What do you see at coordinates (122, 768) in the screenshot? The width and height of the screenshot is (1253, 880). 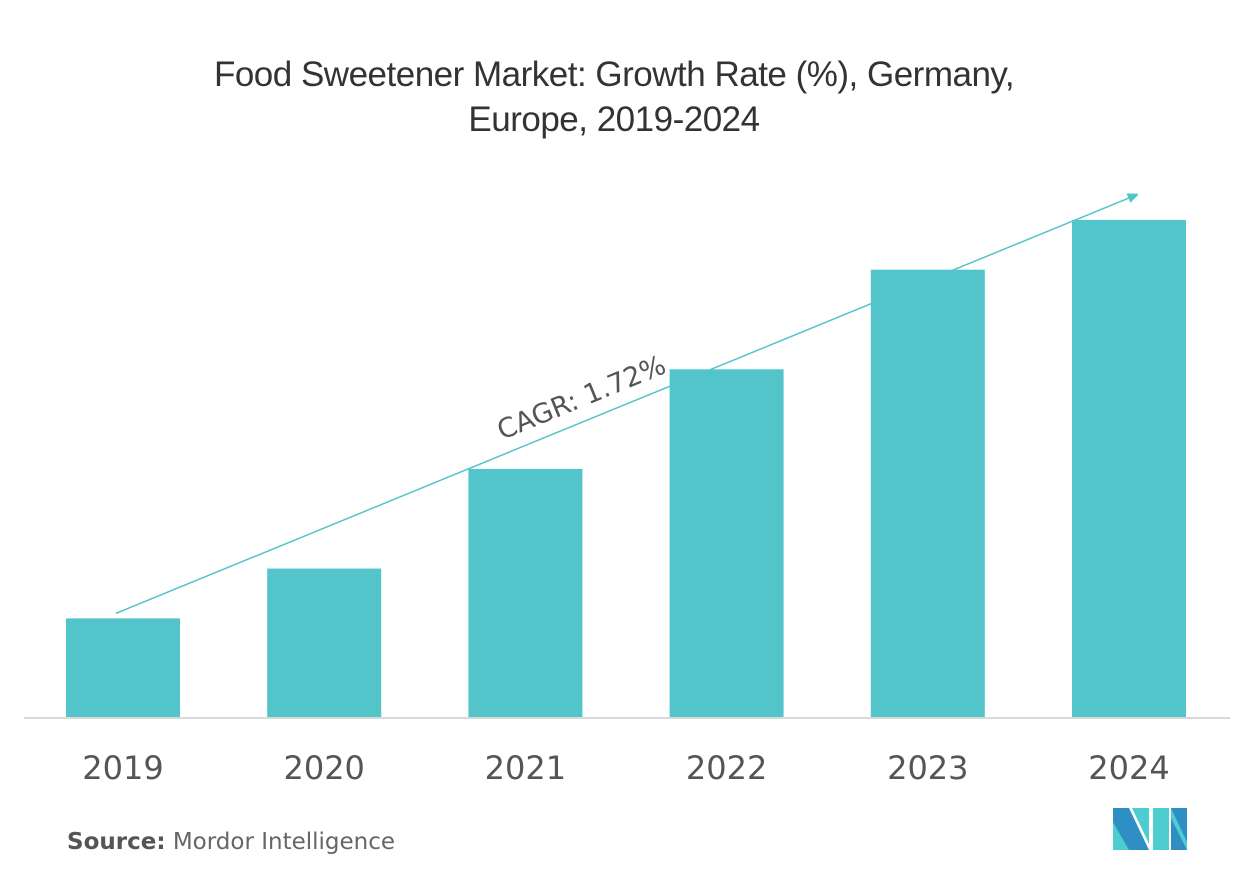 I see `x-tick-2019: 2019` at bounding box center [122, 768].